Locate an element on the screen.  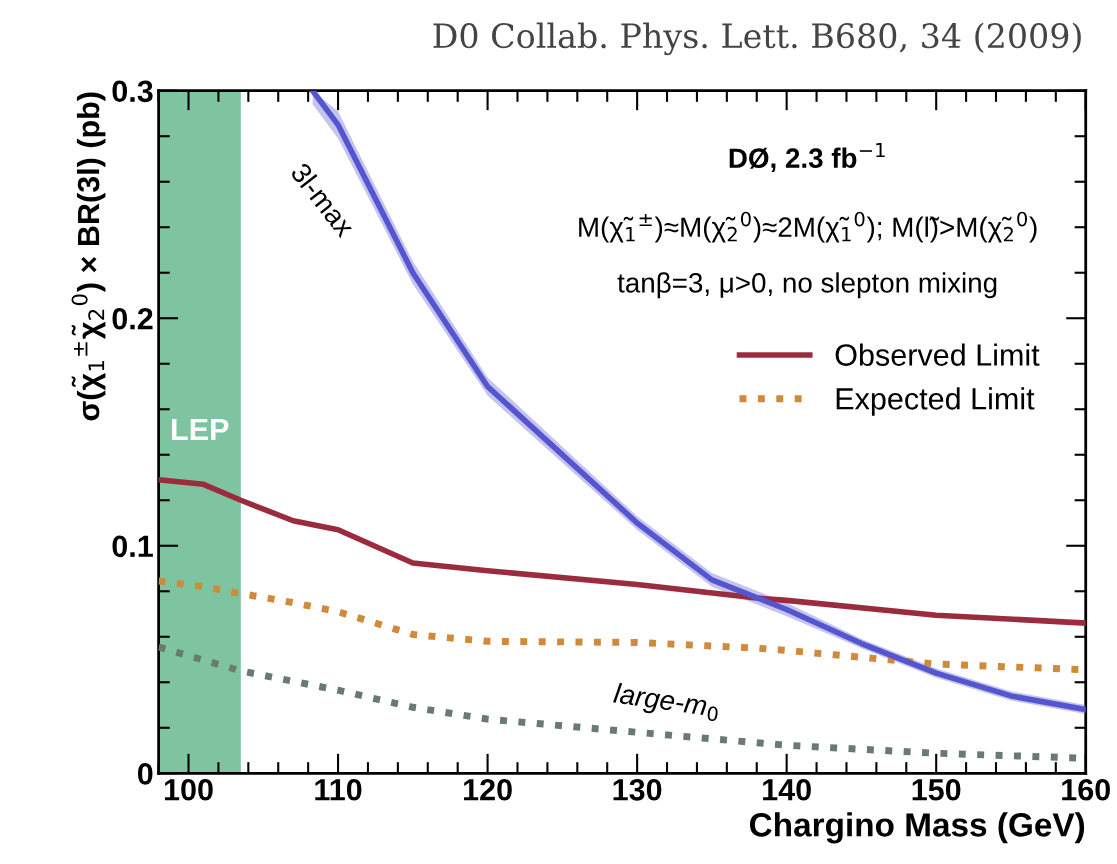
band-label: LEP is located at coordinates (200, 429).